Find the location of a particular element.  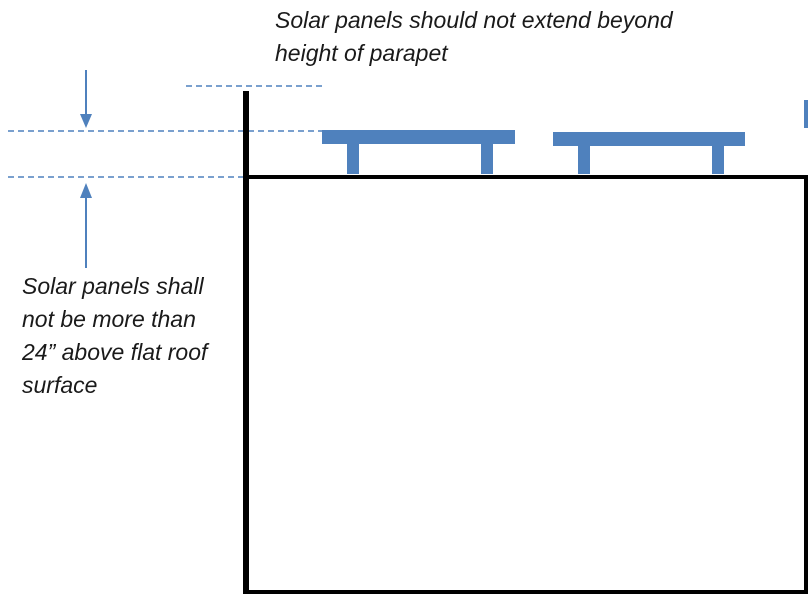

height-dimension-arrow-down is located at coordinates (86, 99).